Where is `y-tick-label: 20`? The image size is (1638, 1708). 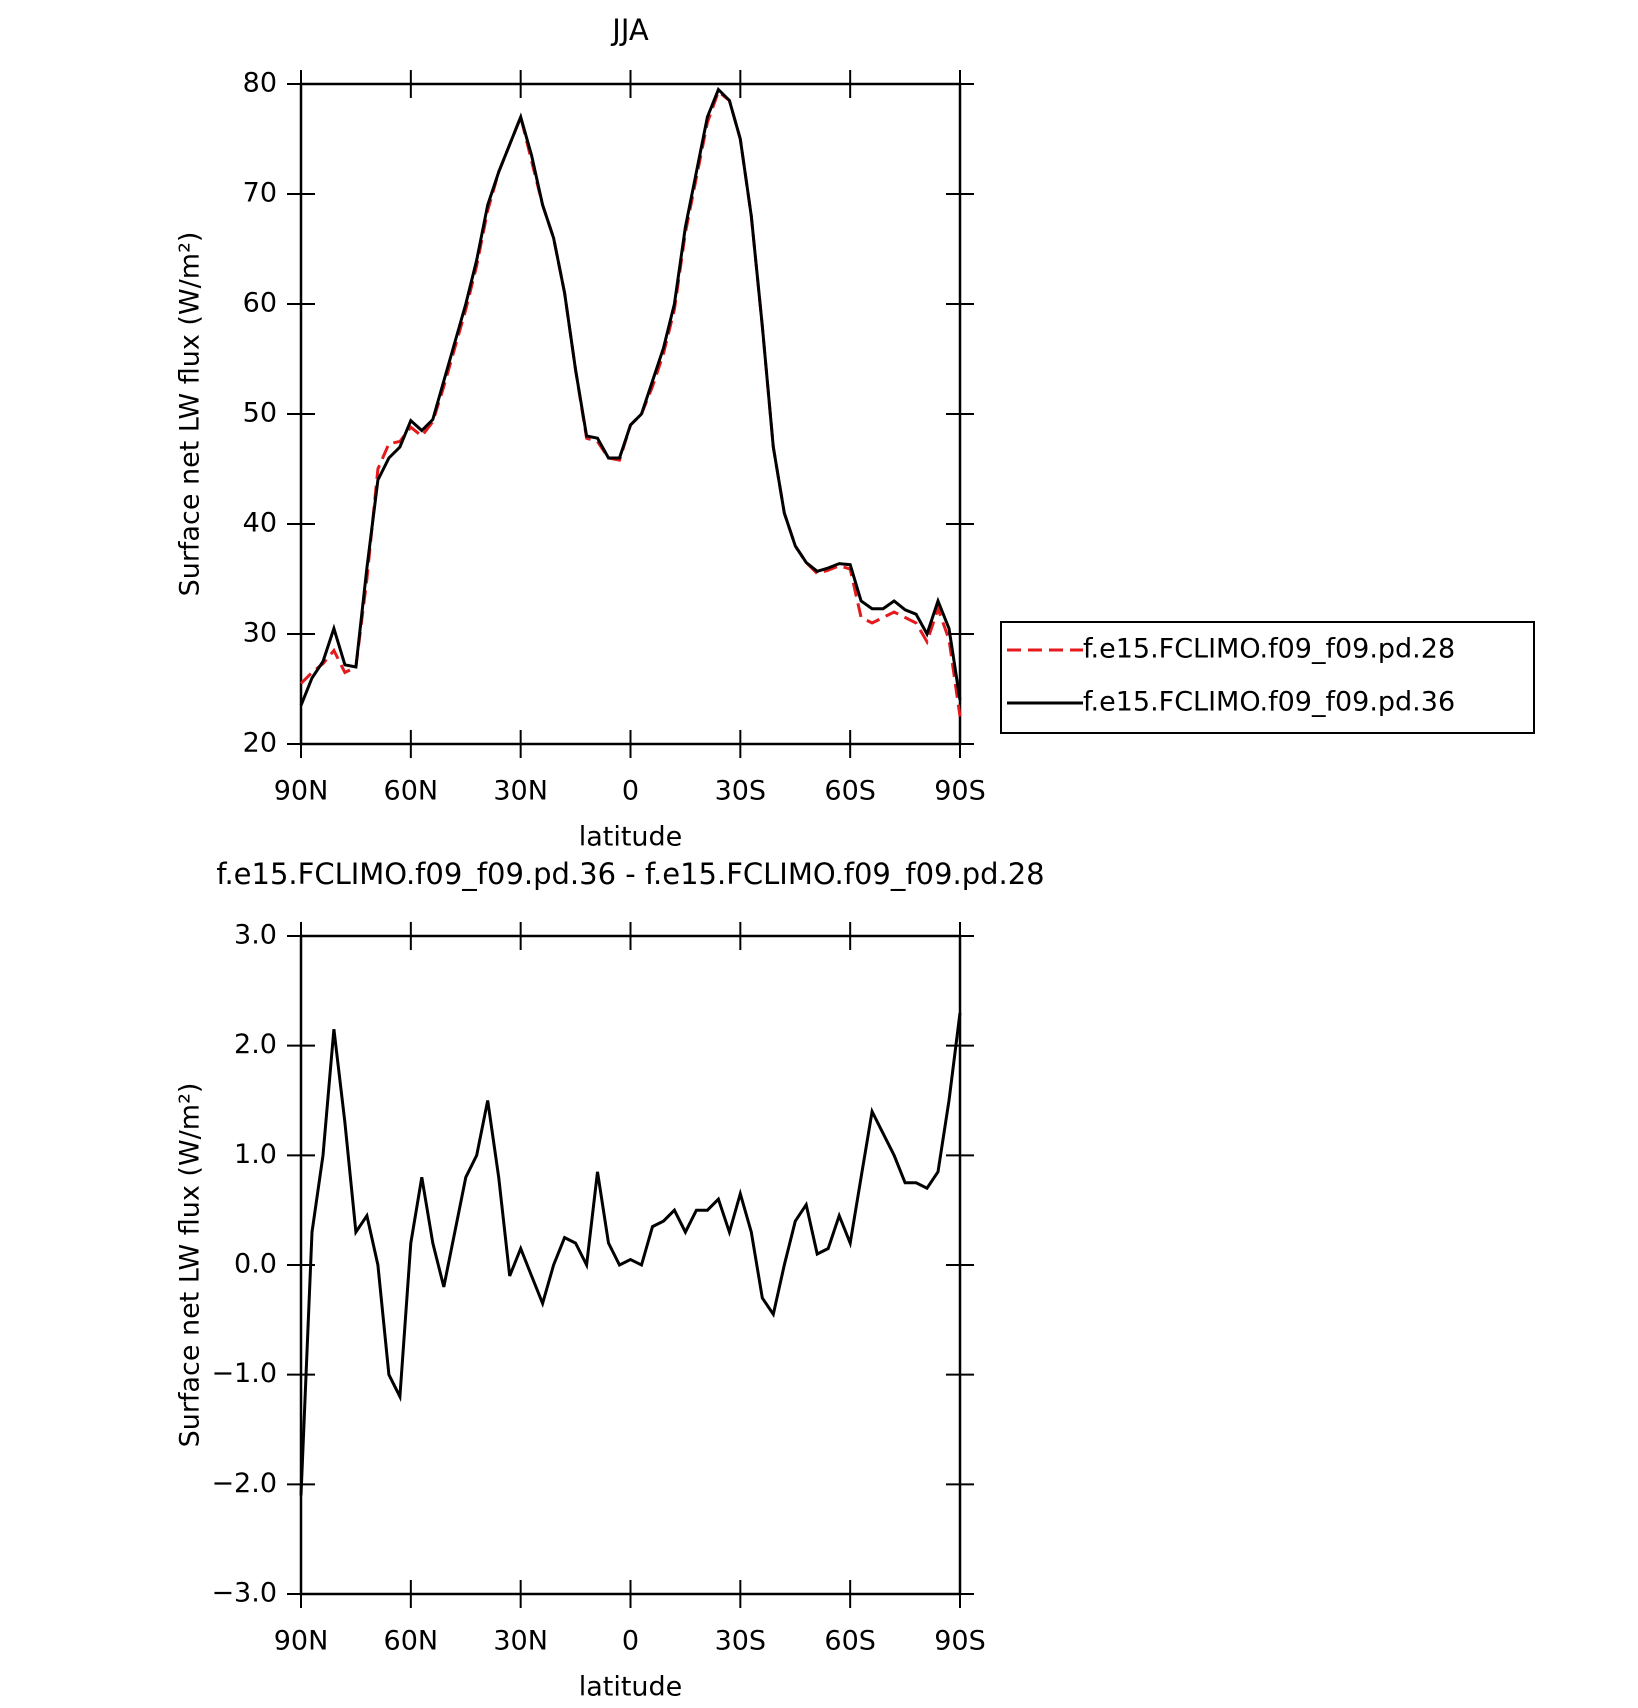 y-tick-label: 20 is located at coordinates (260, 743).